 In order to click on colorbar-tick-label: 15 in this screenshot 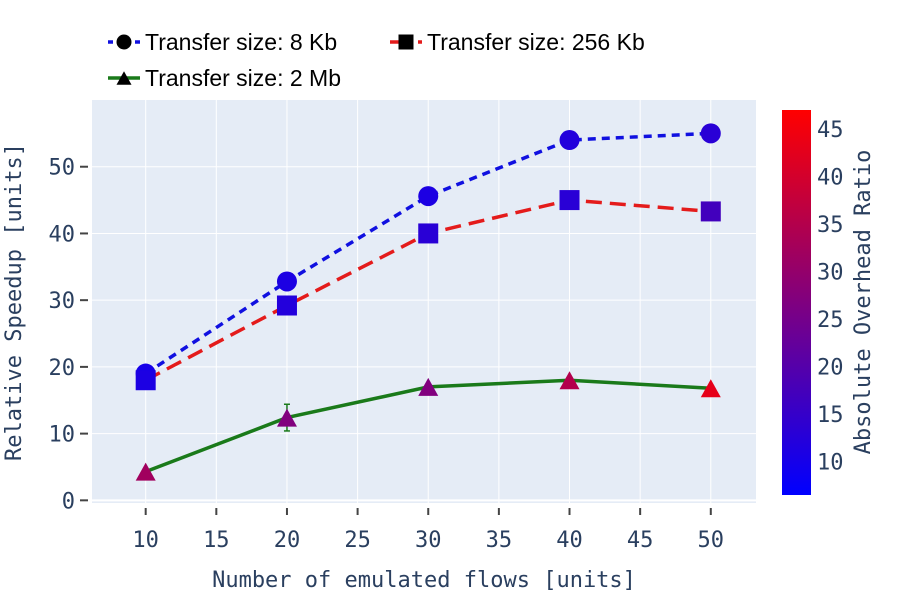, I will do `click(830, 415)`.